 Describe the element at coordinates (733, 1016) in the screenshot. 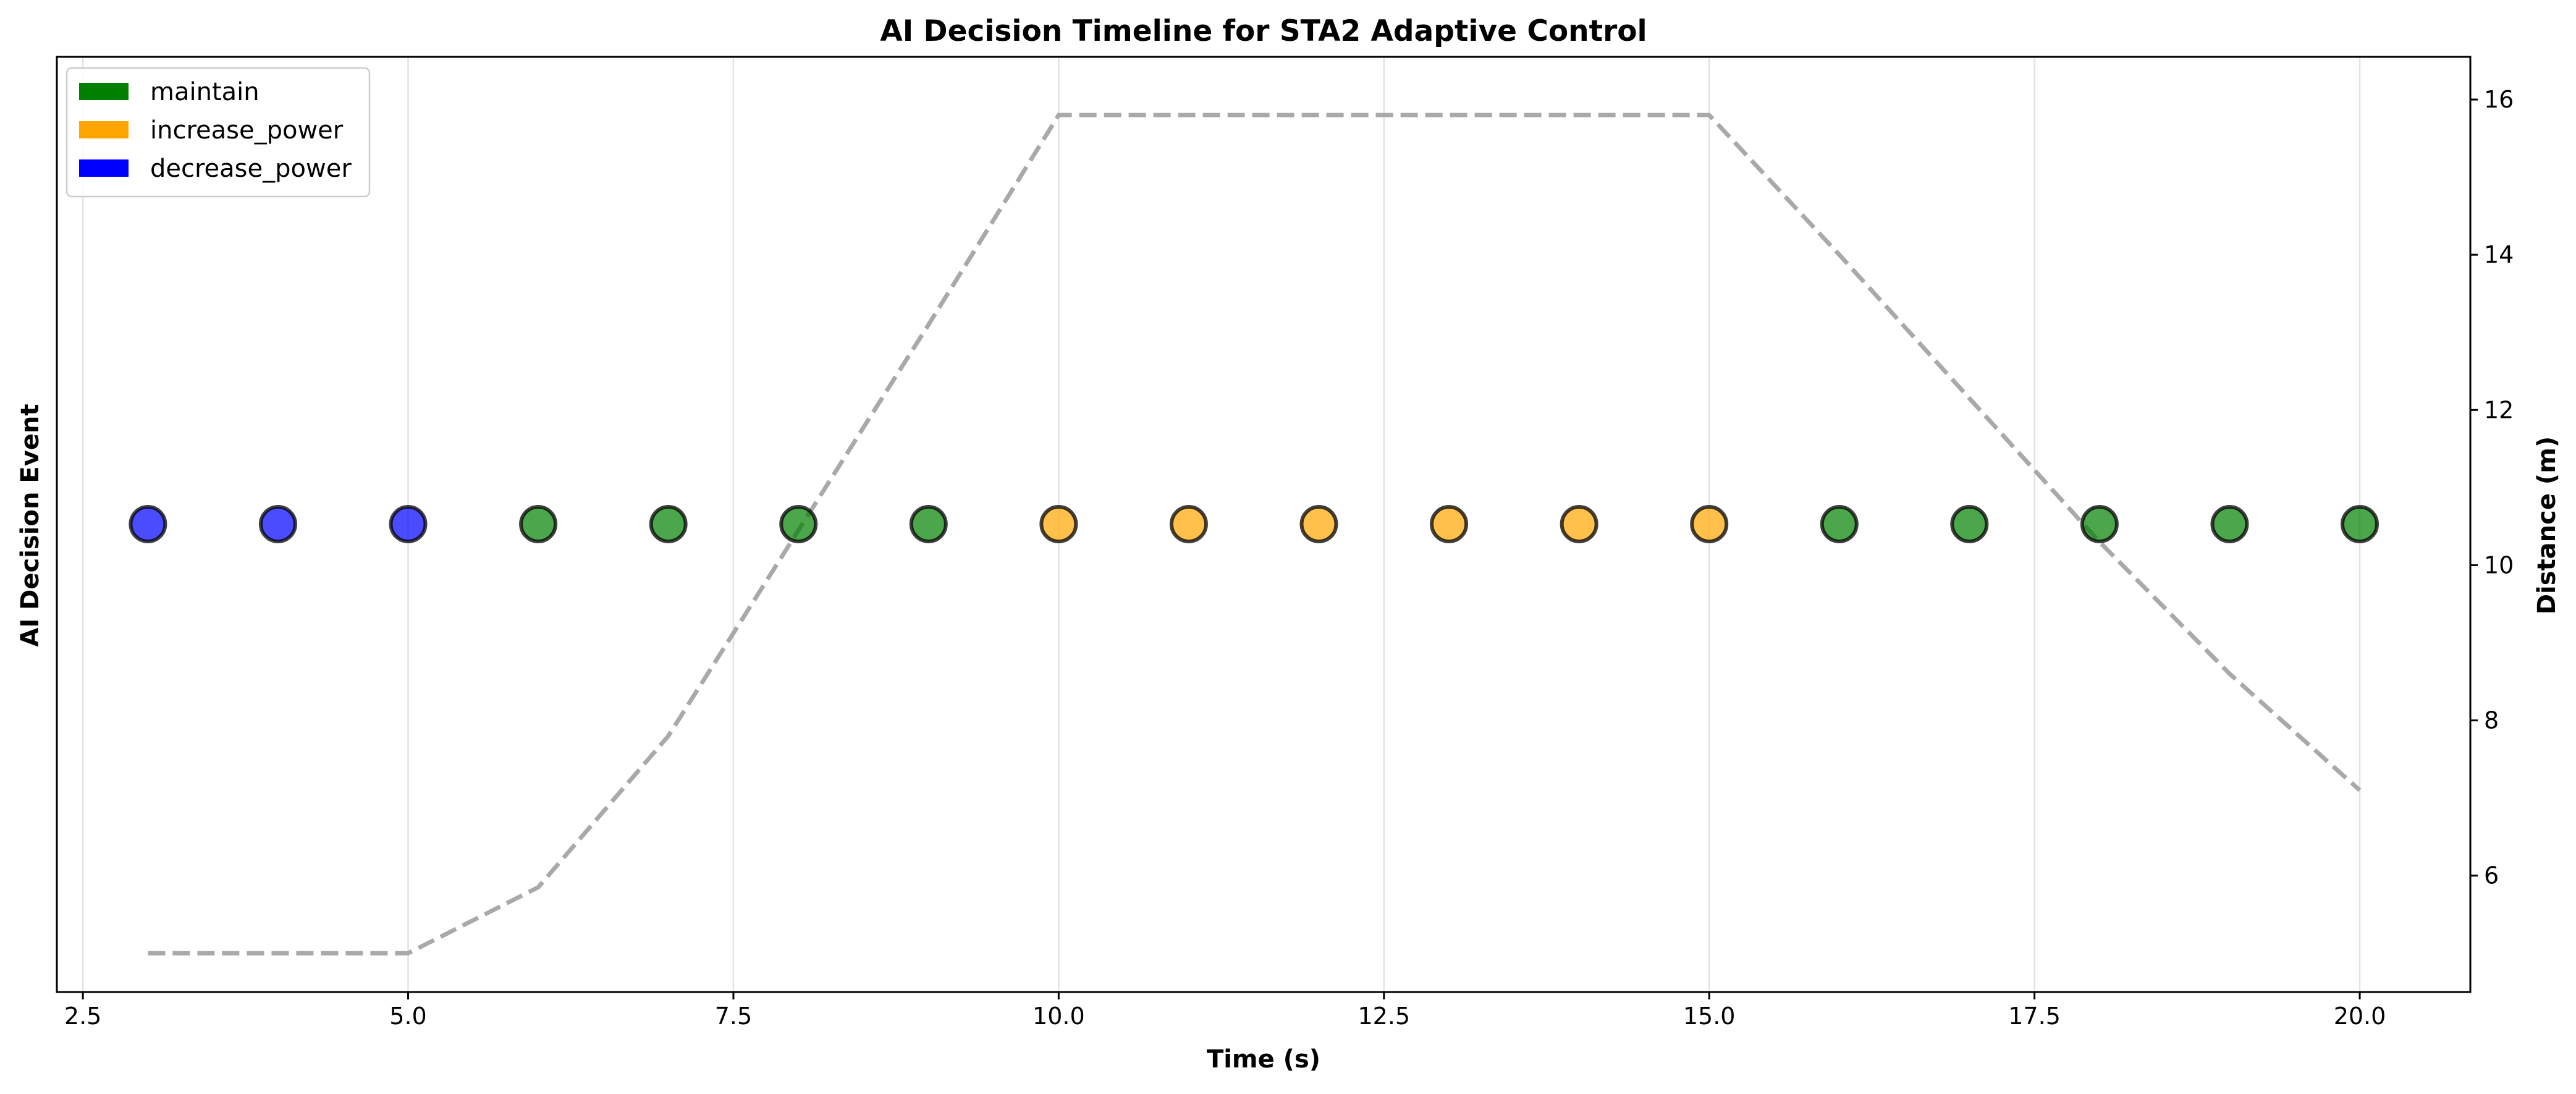

I see `x-tick-label: 7.5` at that location.